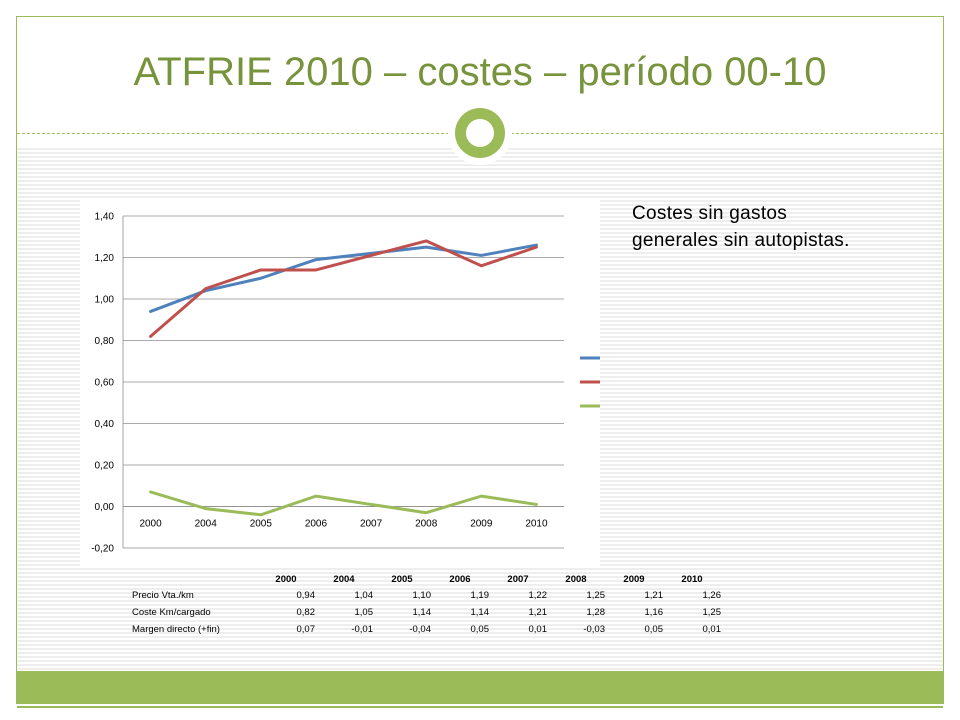 This screenshot has width=960, height=720. I want to click on slide-title: ATFRIE 2010 – costes – período 00-10, so click(480, 72).